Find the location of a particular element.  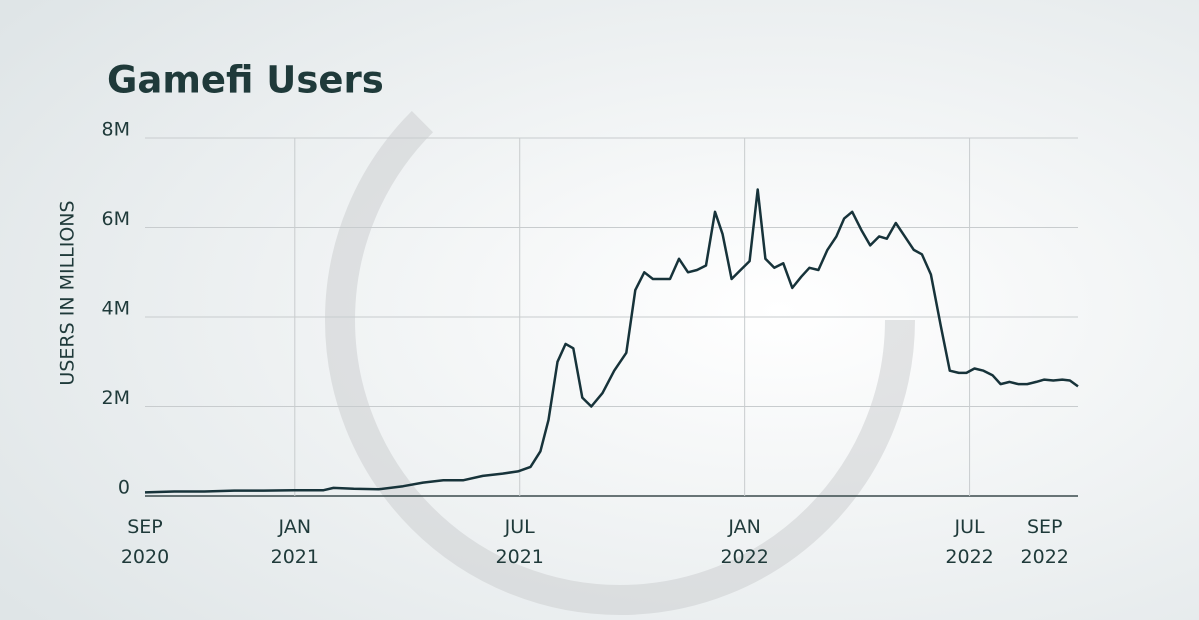

y-tick-label: 0 is located at coordinates (124, 488).